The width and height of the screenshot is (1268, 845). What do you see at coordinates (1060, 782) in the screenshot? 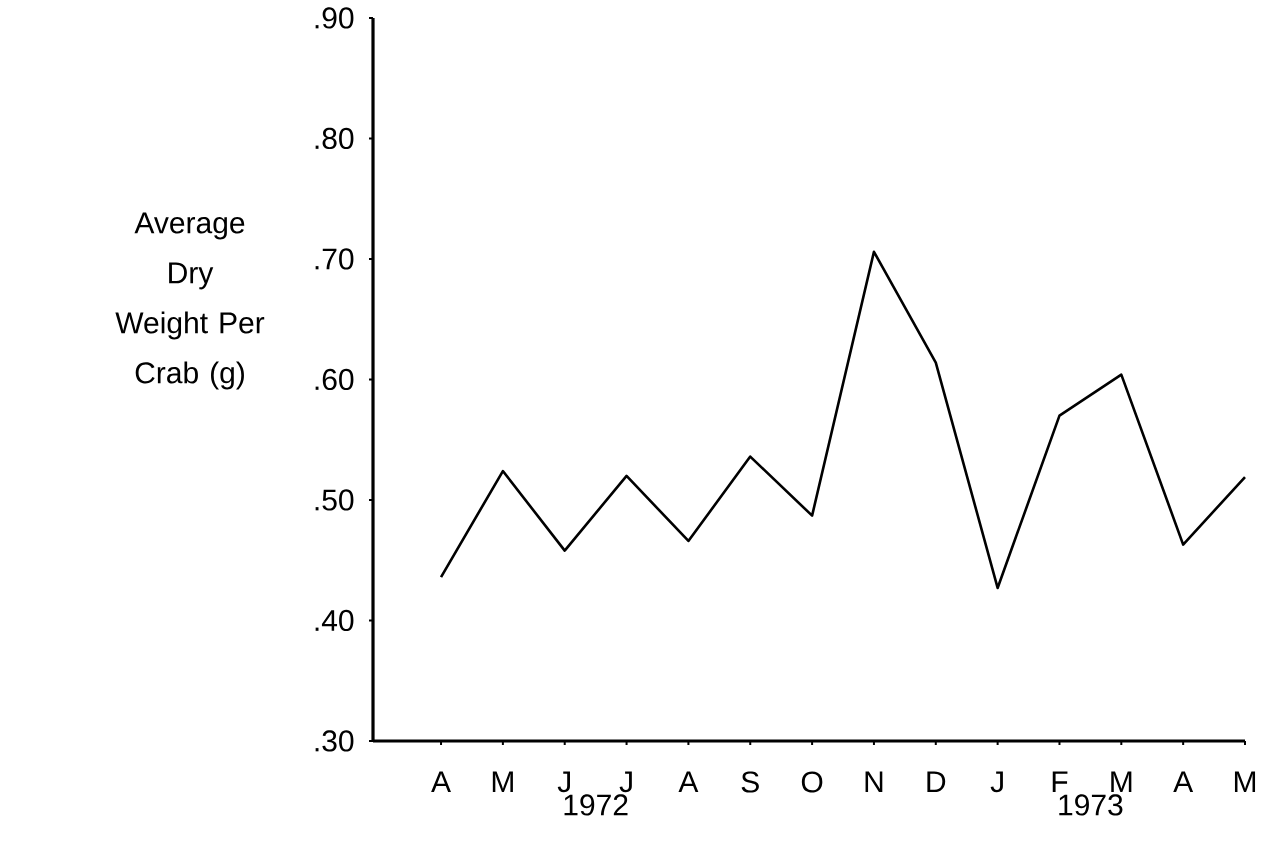
I see `x-tick-label: F` at bounding box center [1060, 782].